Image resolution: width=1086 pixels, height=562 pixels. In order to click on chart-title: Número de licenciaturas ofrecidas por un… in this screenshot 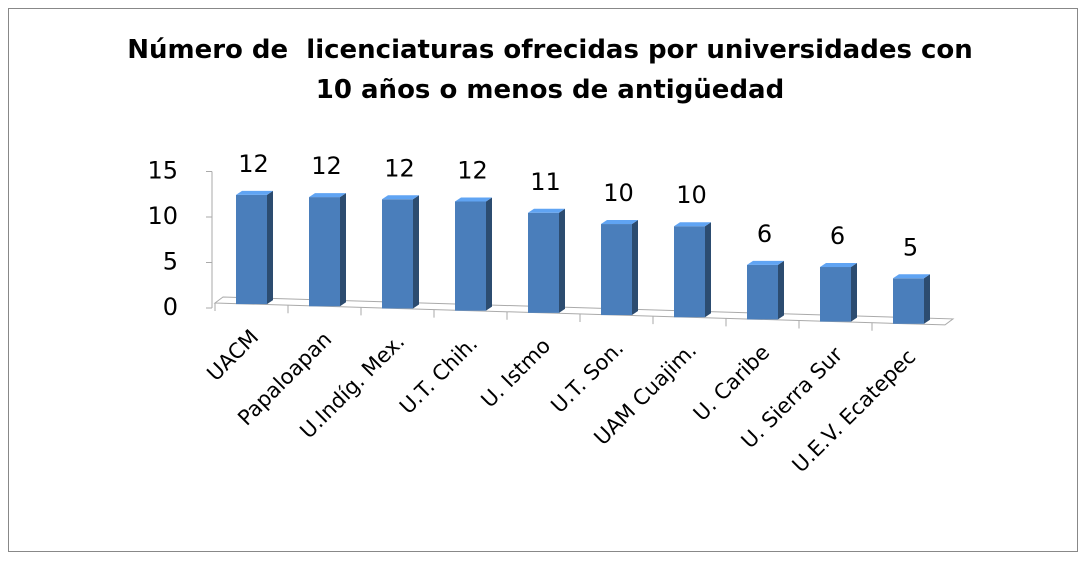, I will do `click(554, 70)`.